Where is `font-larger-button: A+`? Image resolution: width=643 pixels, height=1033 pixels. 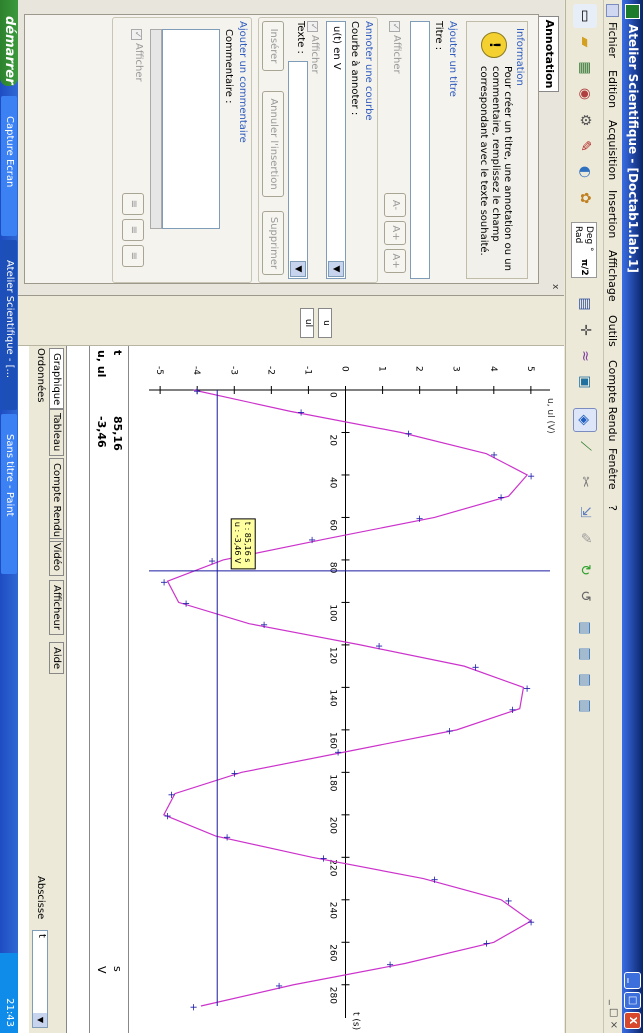
font-larger-button: A+ is located at coordinates (395, 233).